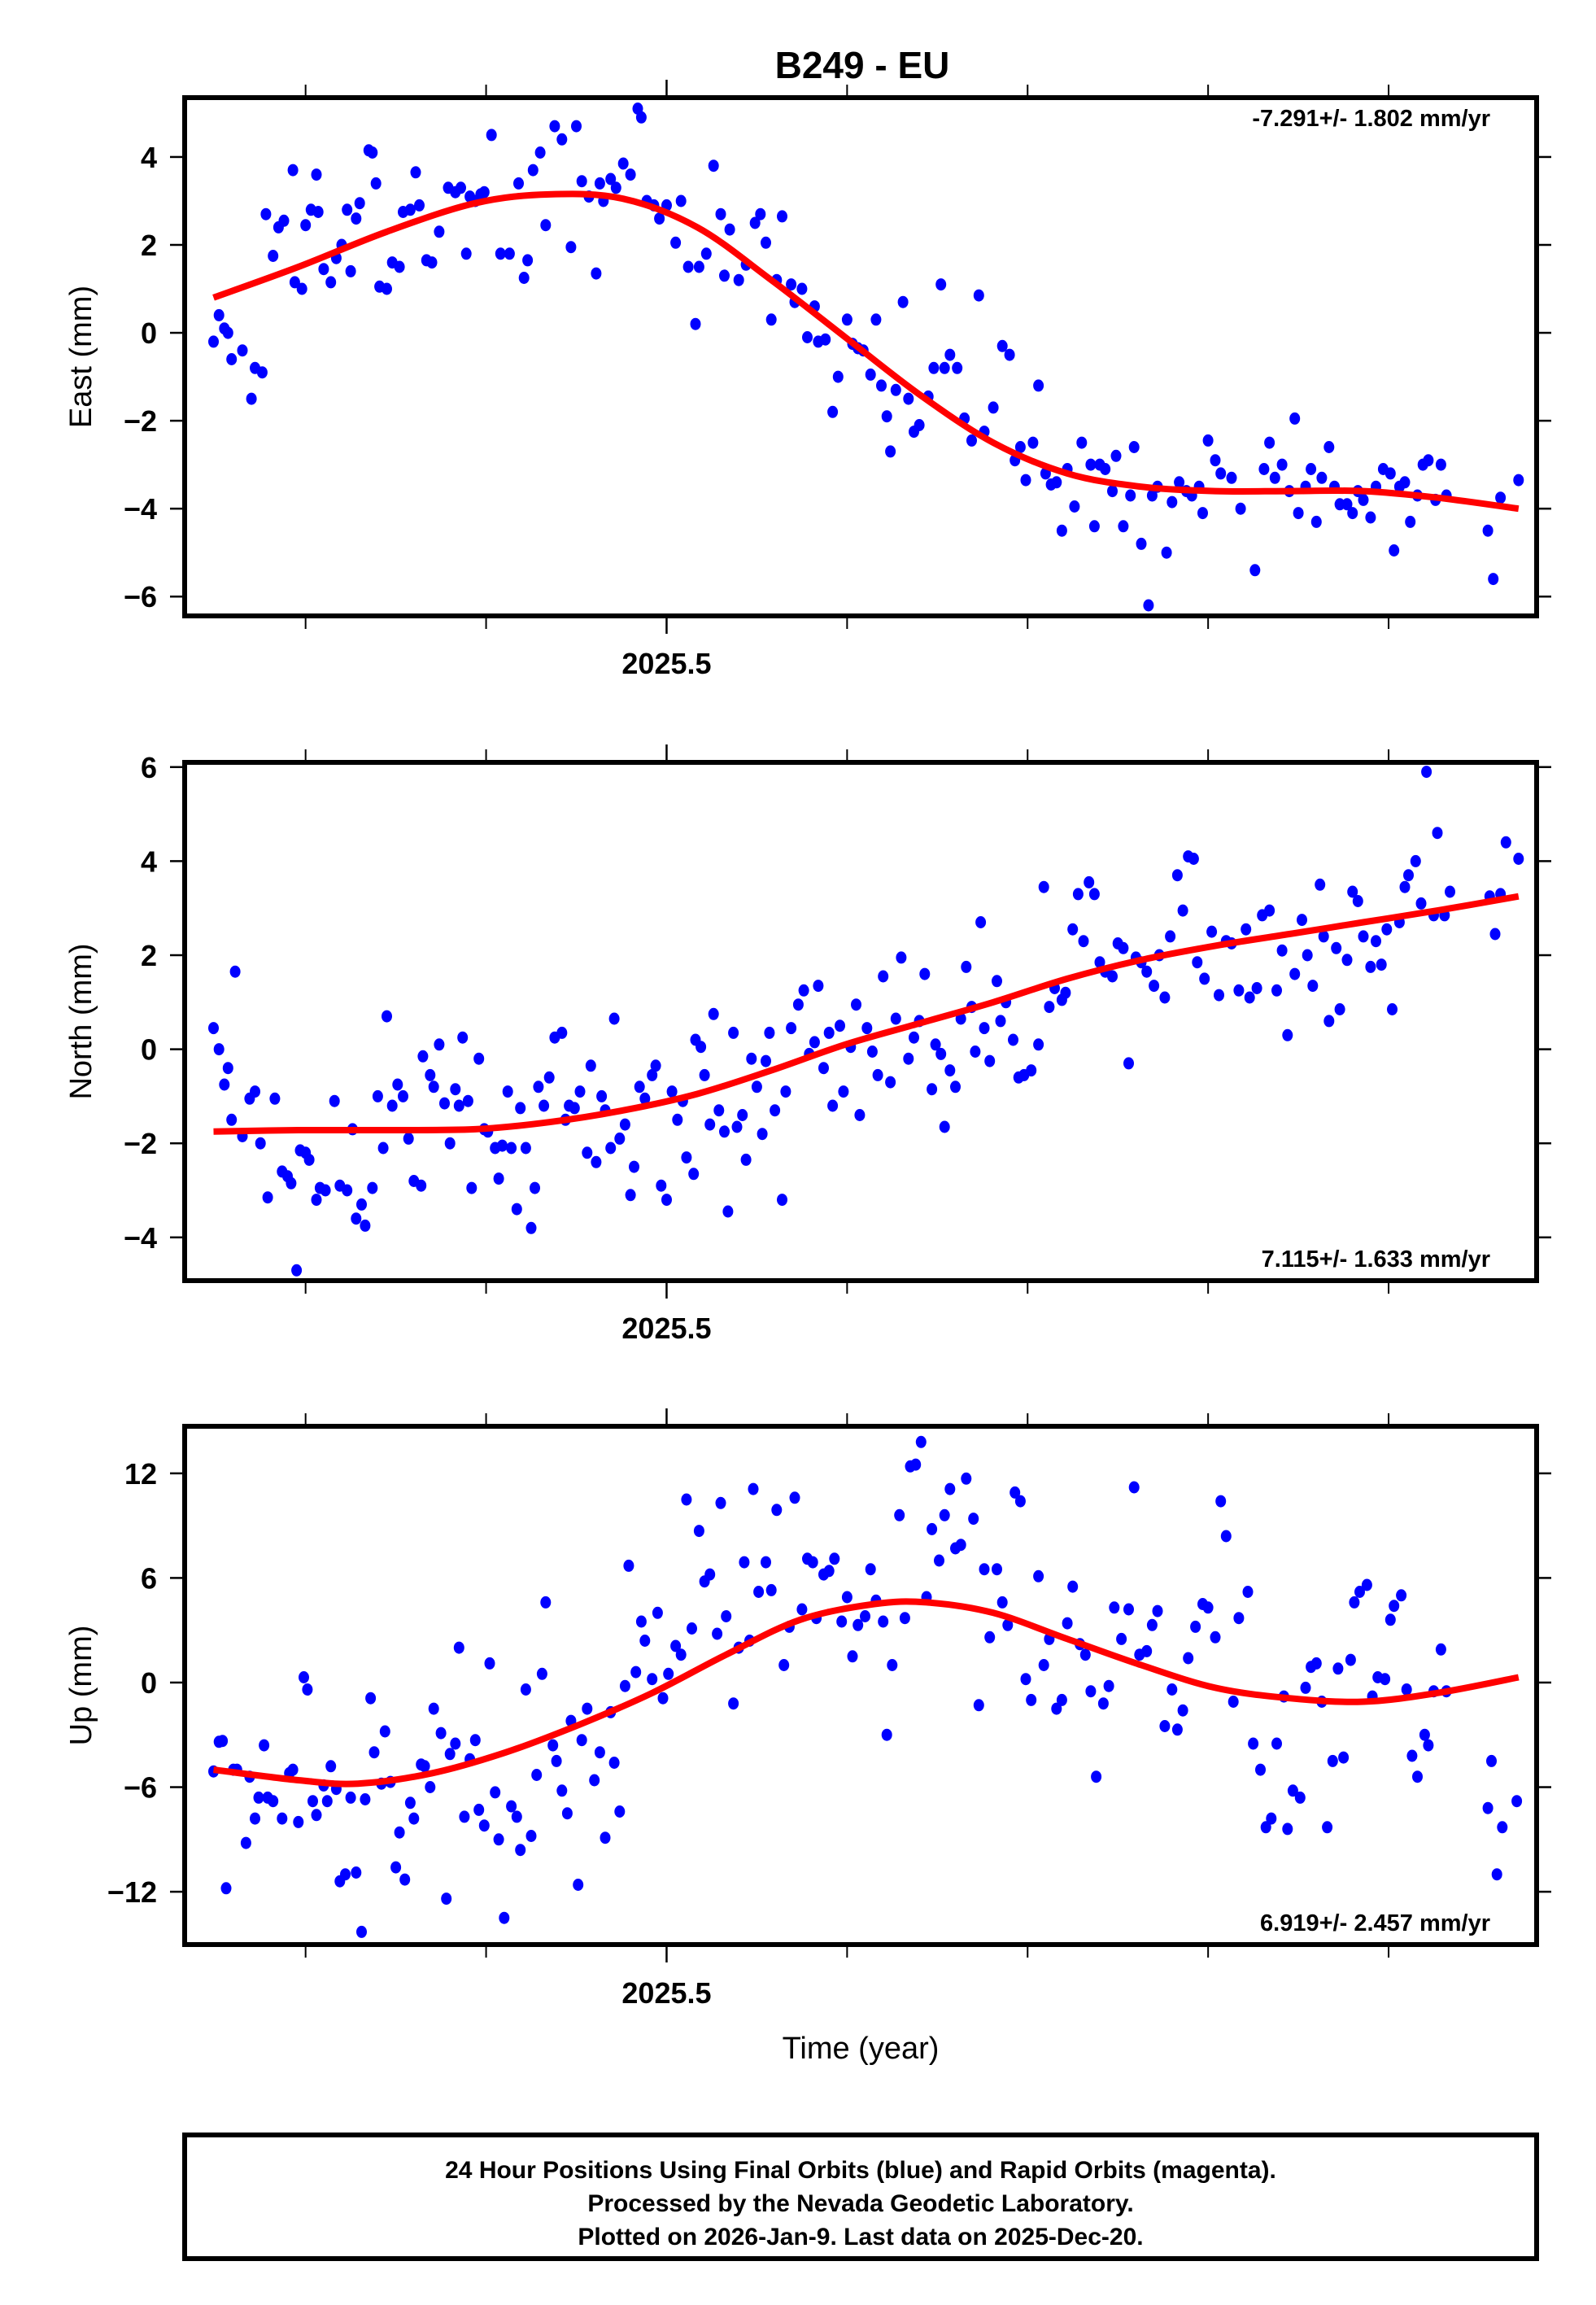 This screenshot has height=2305, width=1596. Describe the element at coordinates (140, 1144) in the screenshot. I see `y-tick-label: −2` at that location.